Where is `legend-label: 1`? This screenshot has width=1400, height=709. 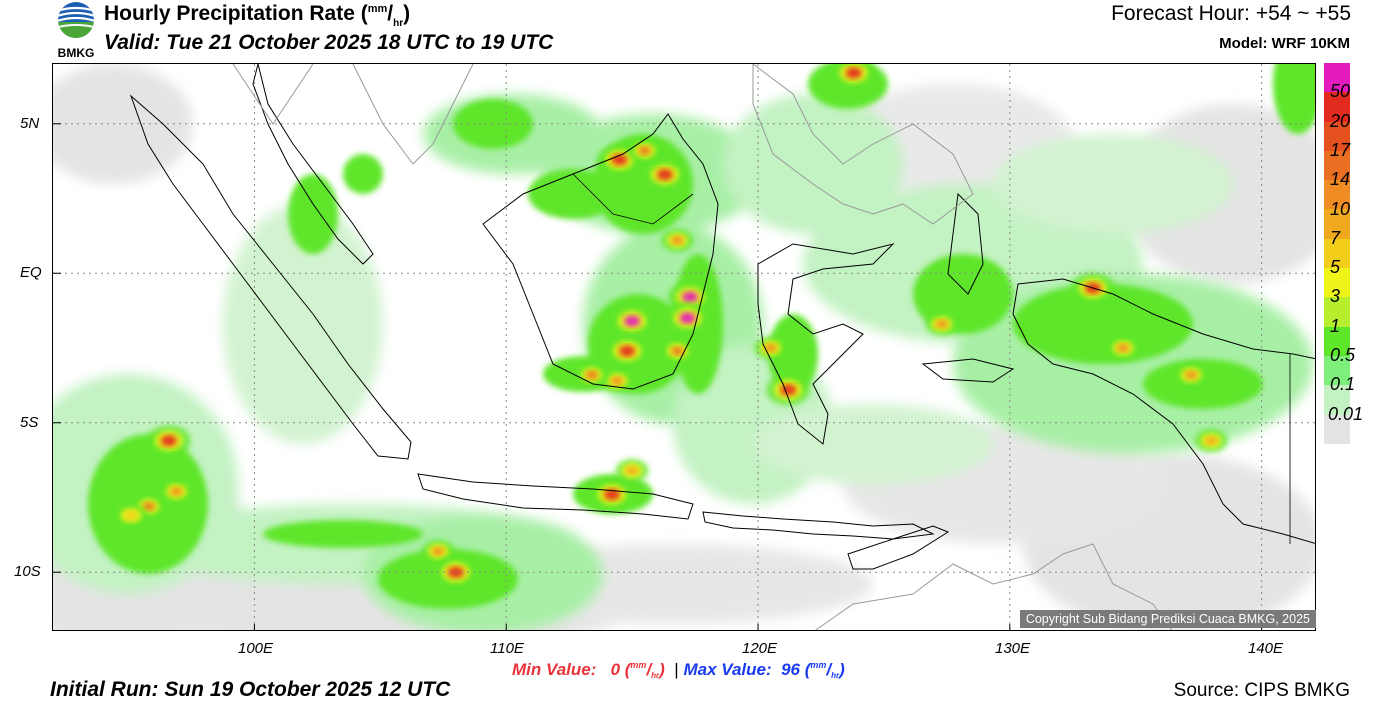 legend-label: 1 is located at coordinates (1335, 325).